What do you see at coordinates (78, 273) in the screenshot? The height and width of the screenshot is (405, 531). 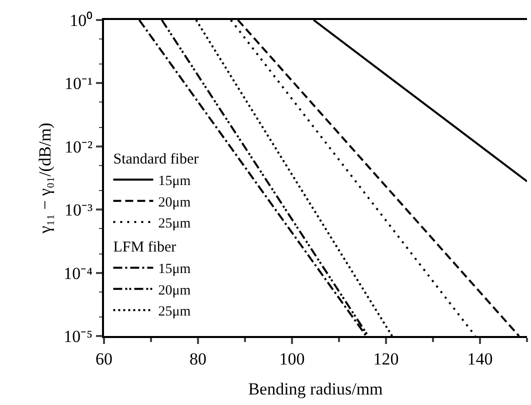 I see `y-tick-label: 10⁻⁴` at bounding box center [78, 273].